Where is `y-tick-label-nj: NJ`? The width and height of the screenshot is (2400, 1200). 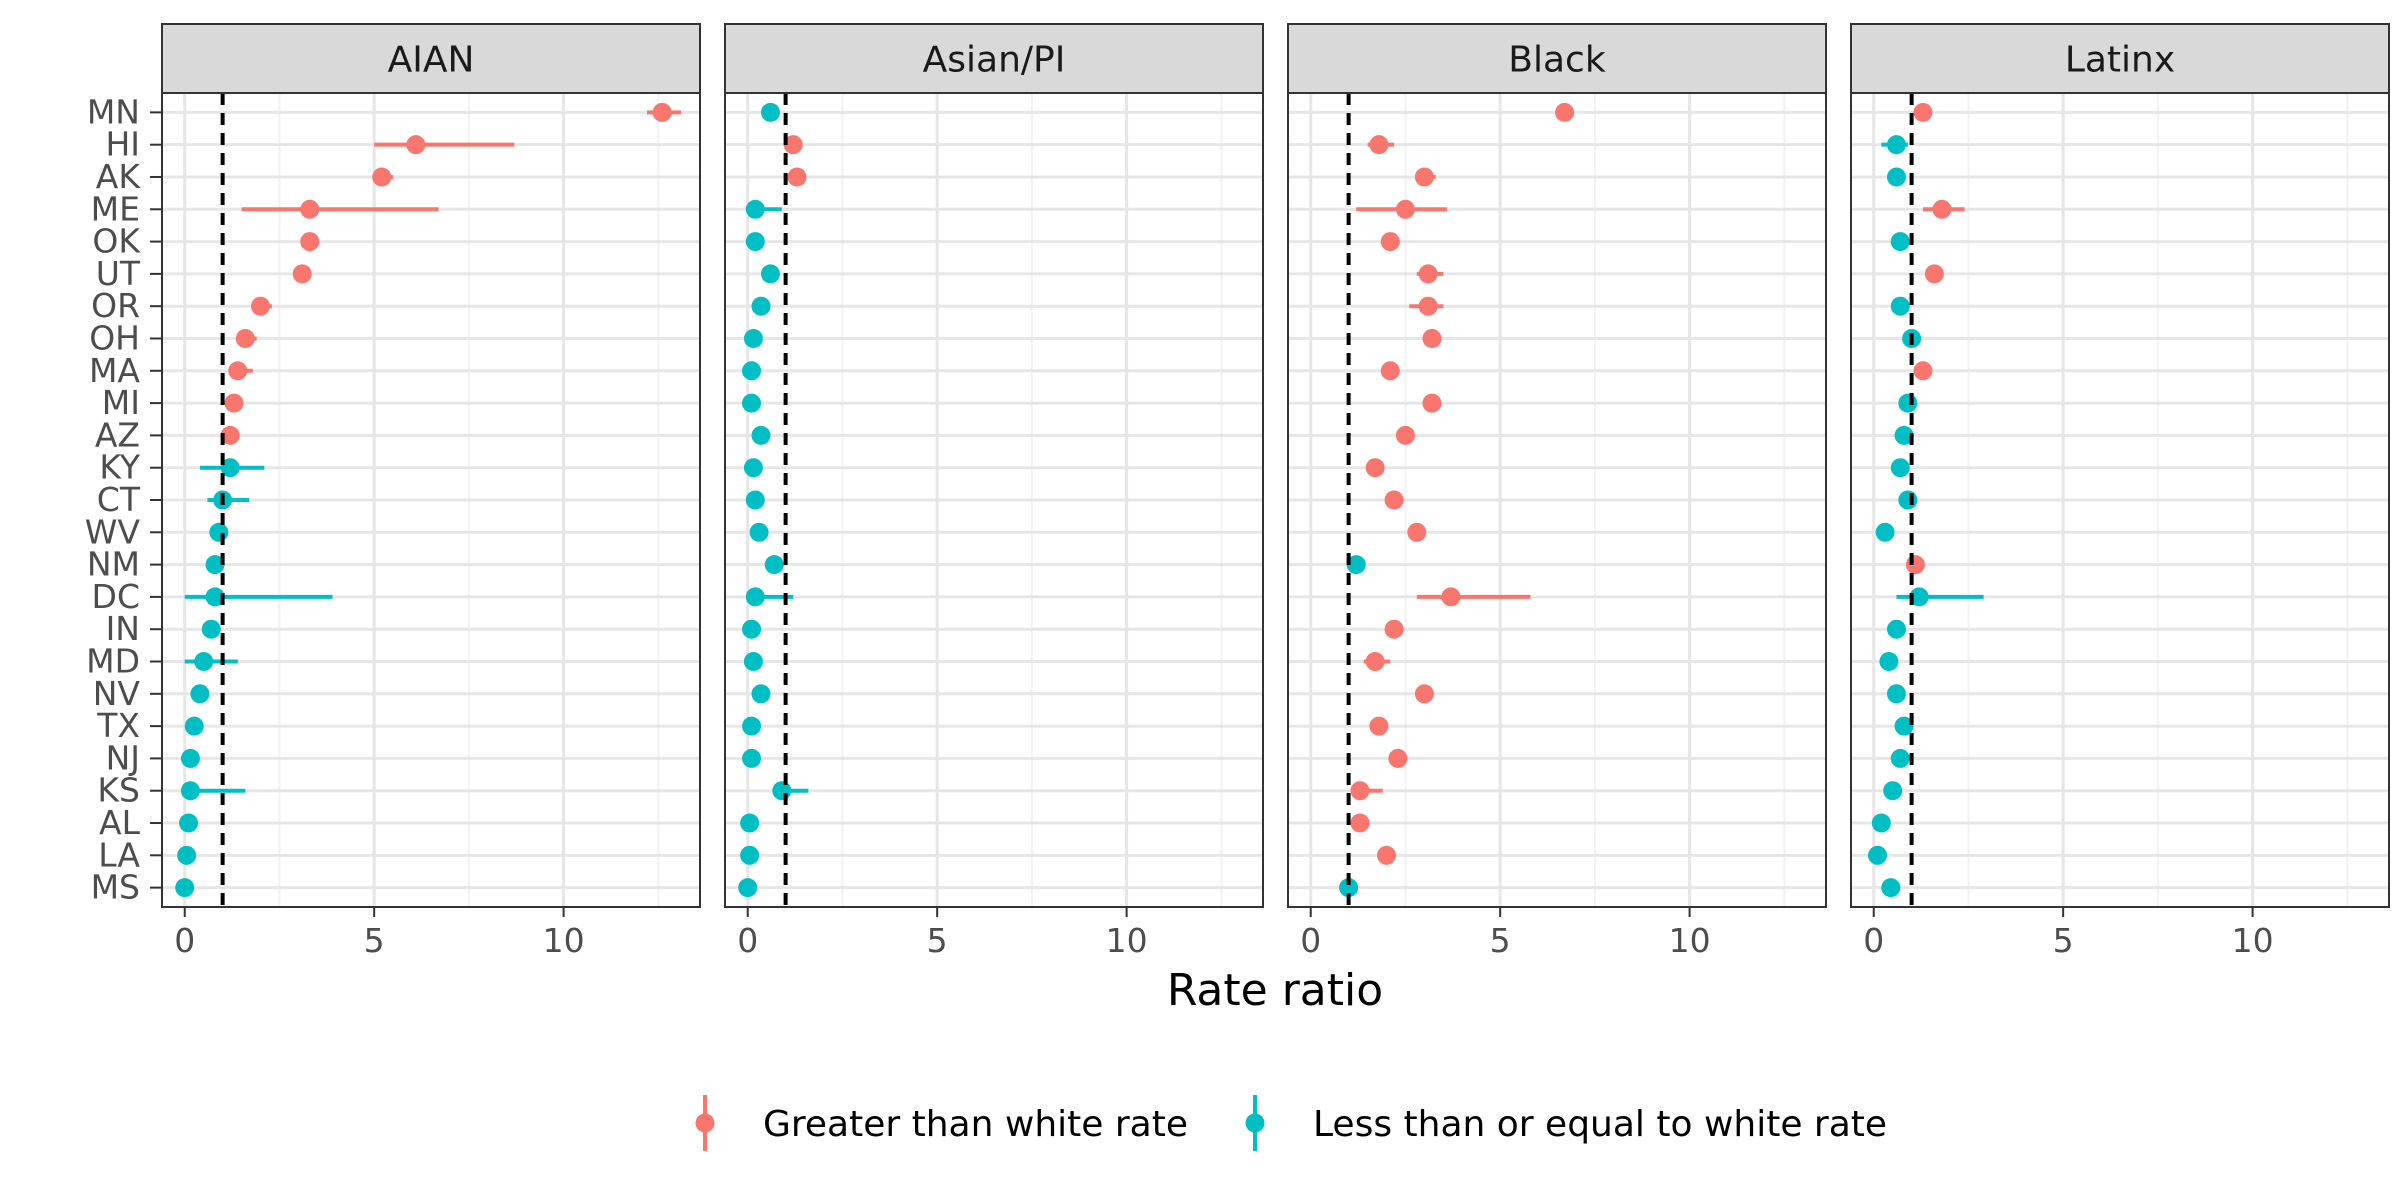 y-tick-label-nj: NJ is located at coordinates (123, 757).